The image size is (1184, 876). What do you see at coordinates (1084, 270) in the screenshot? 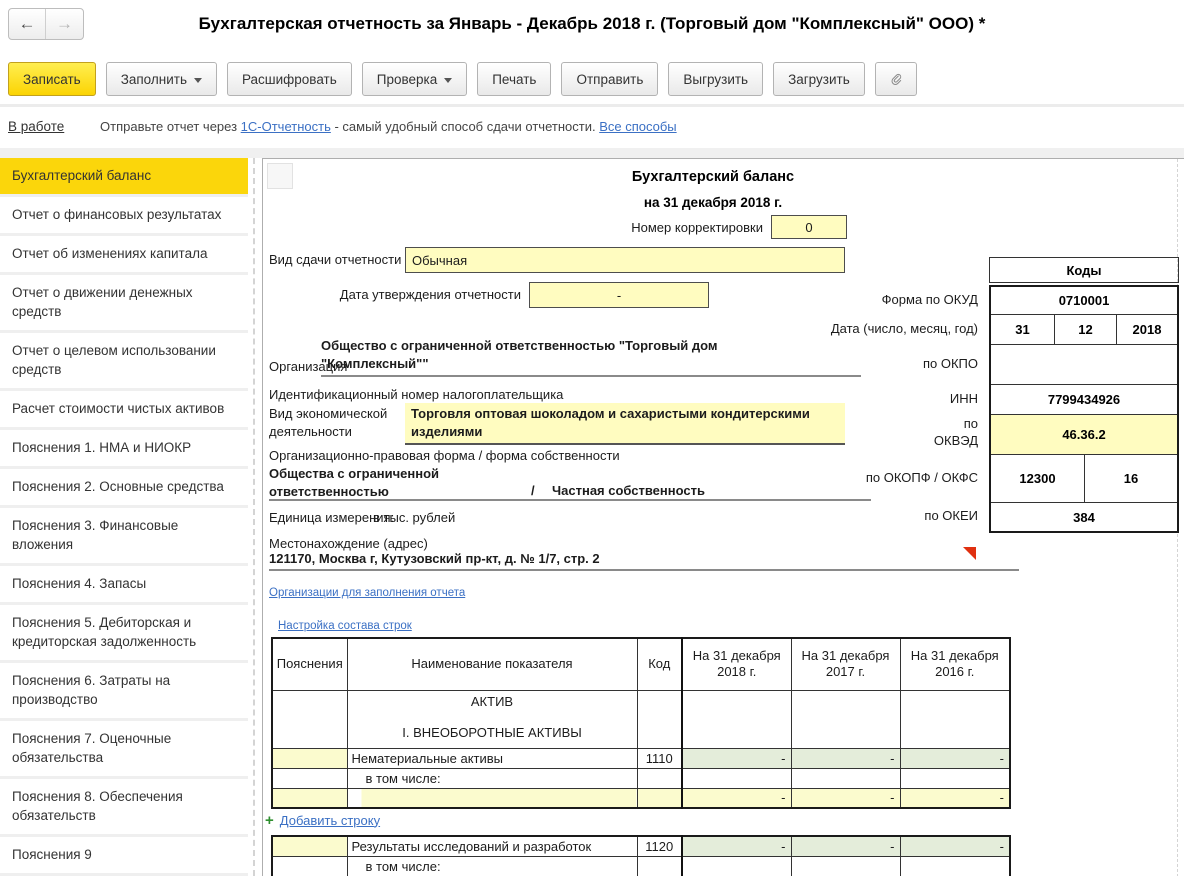
I see `codes-header: Коды` at bounding box center [1084, 270].